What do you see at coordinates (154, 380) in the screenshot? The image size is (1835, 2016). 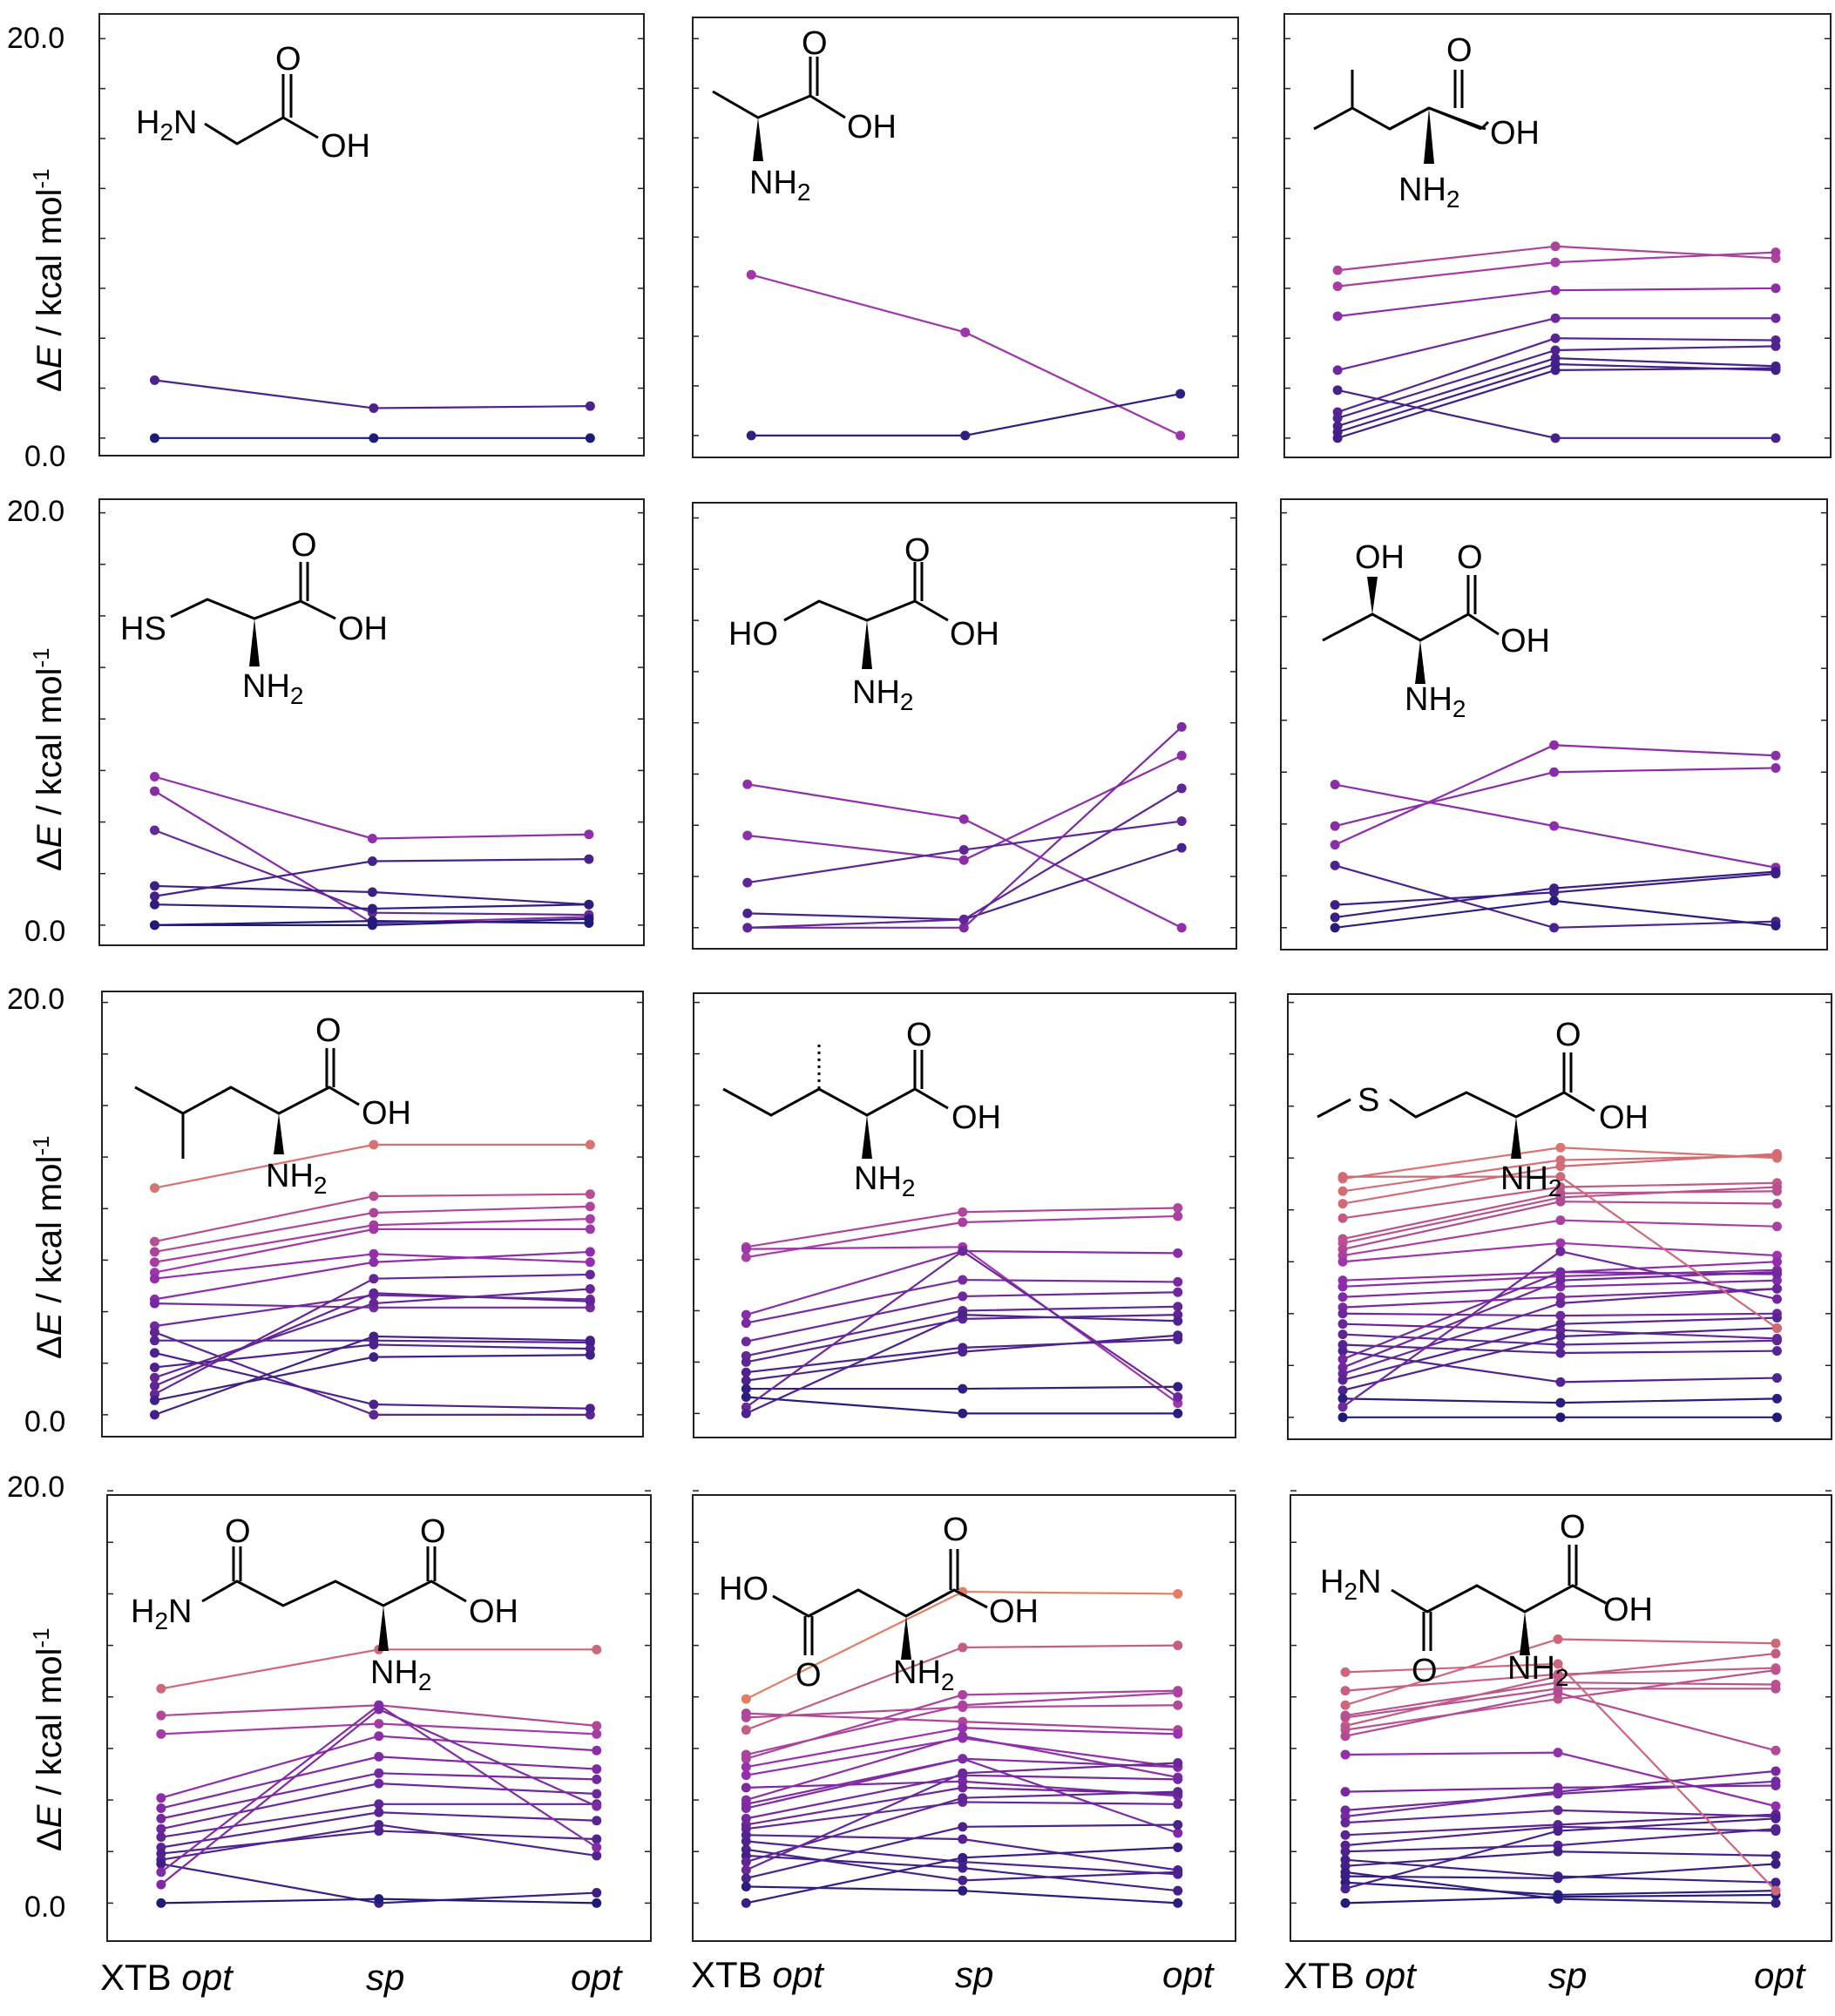 I see `glycine-data-point` at bounding box center [154, 380].